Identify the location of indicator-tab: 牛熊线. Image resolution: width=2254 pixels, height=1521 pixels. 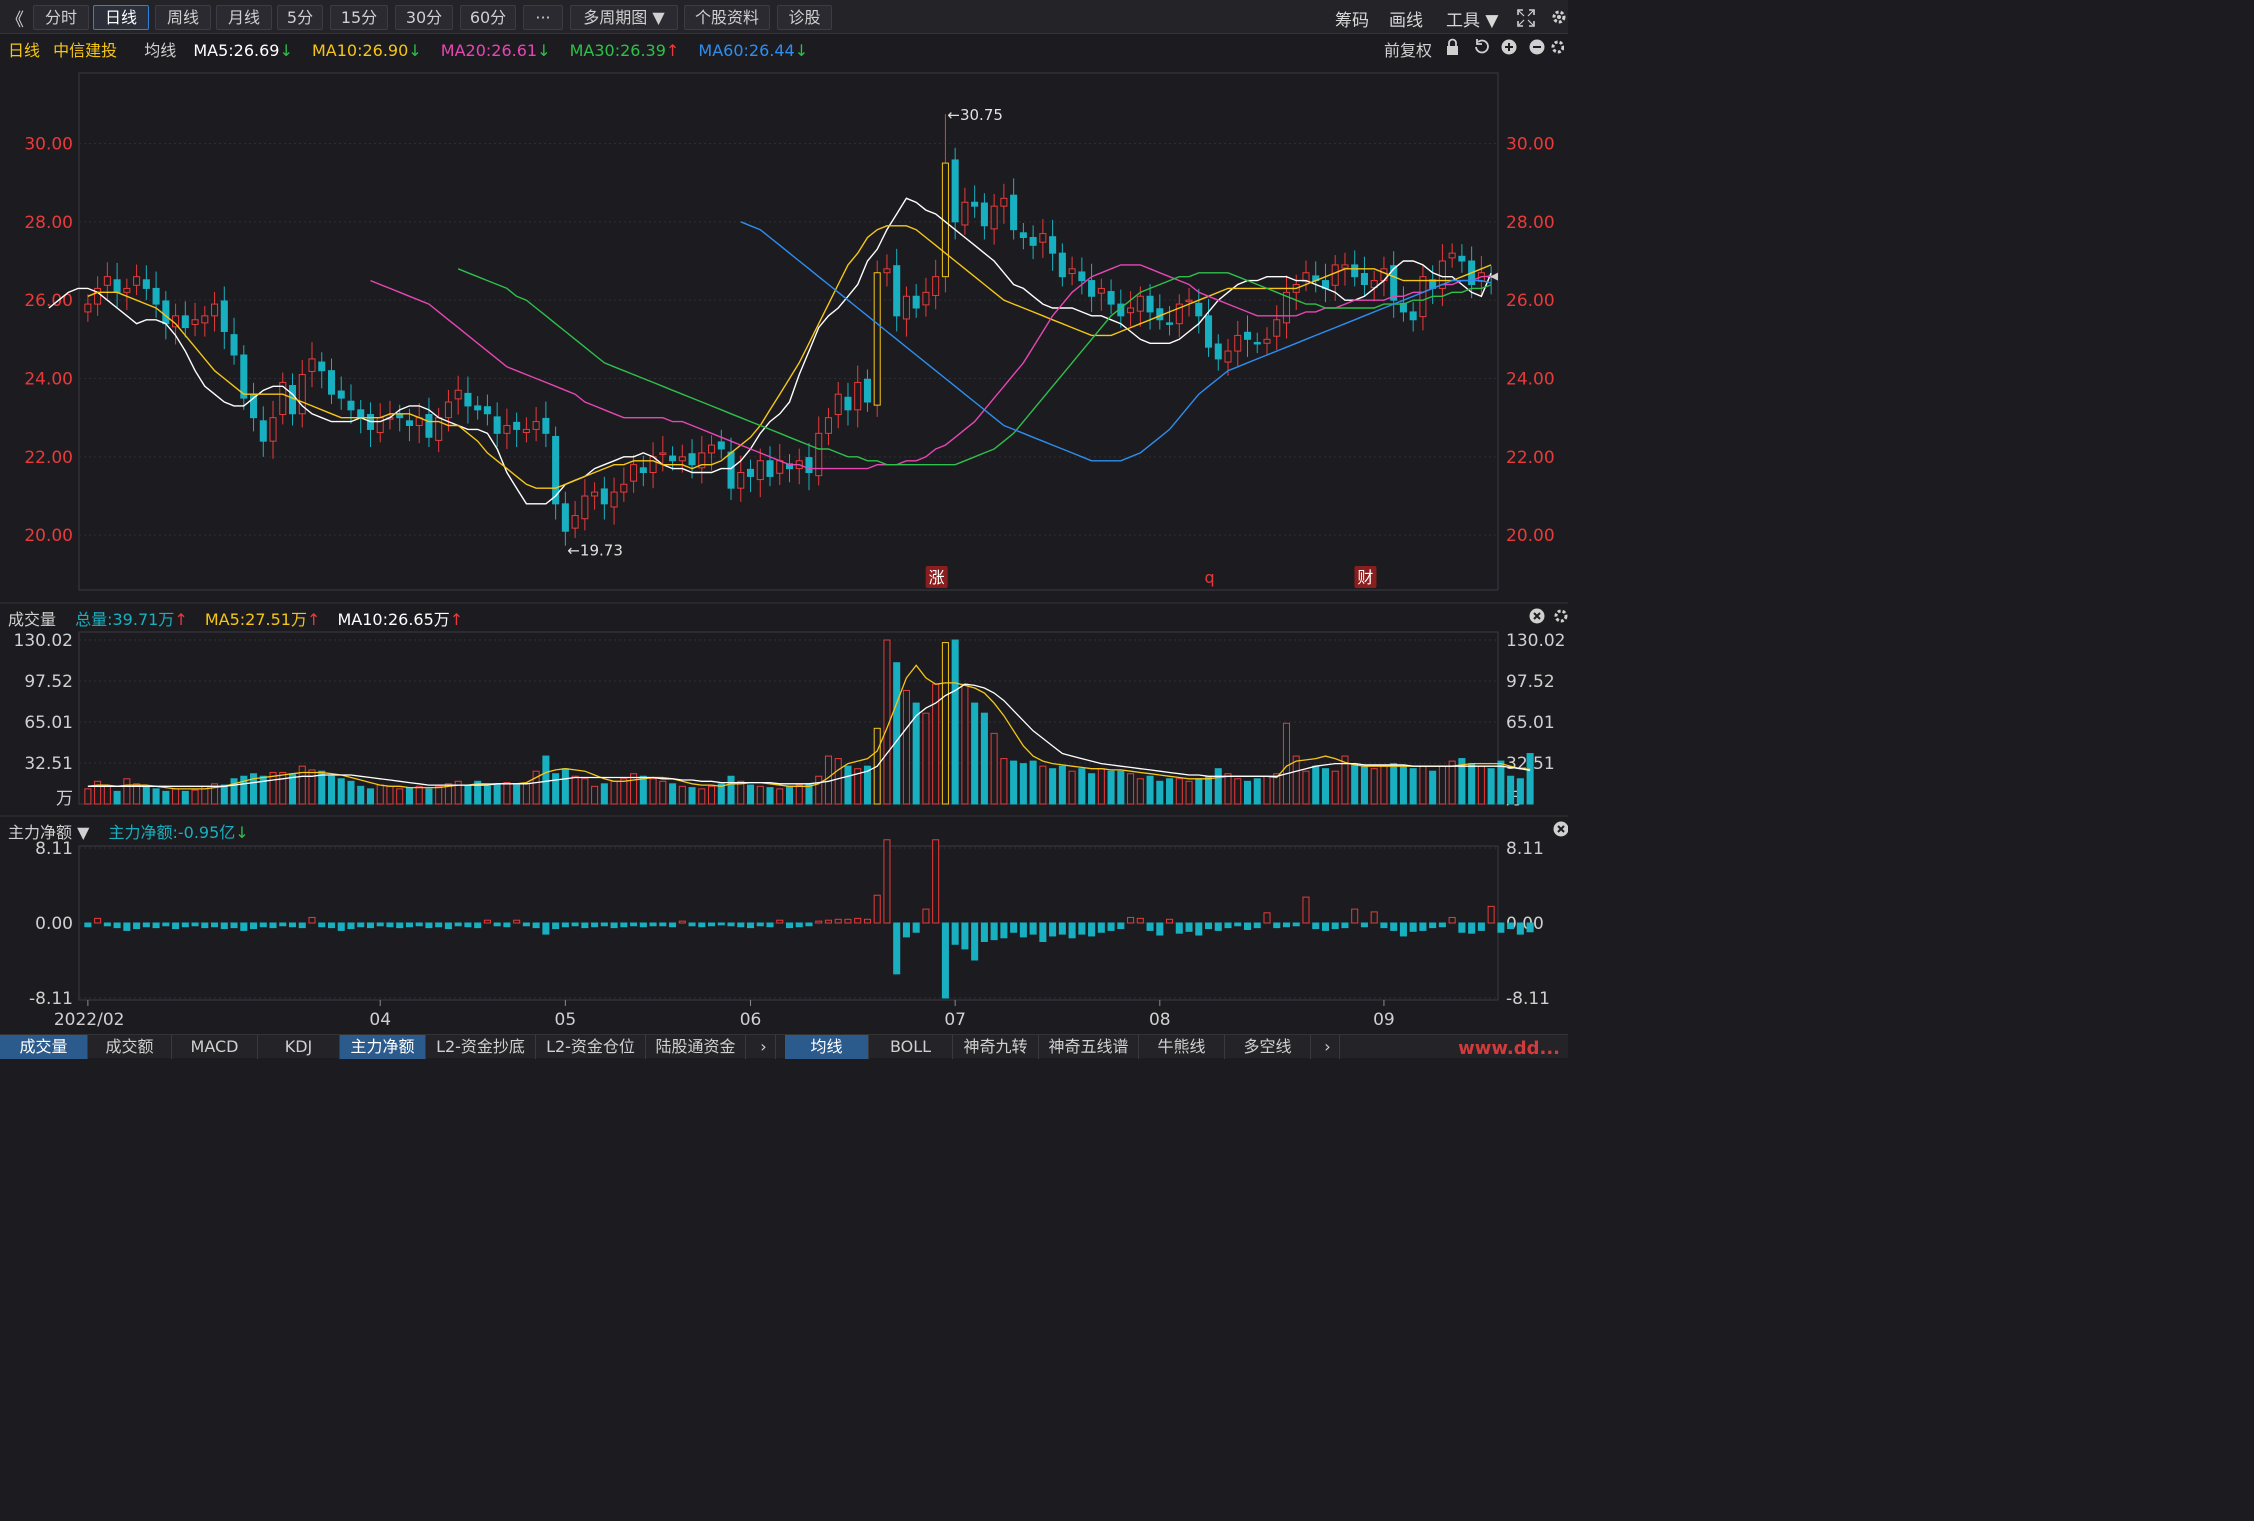
(1182, 1047).